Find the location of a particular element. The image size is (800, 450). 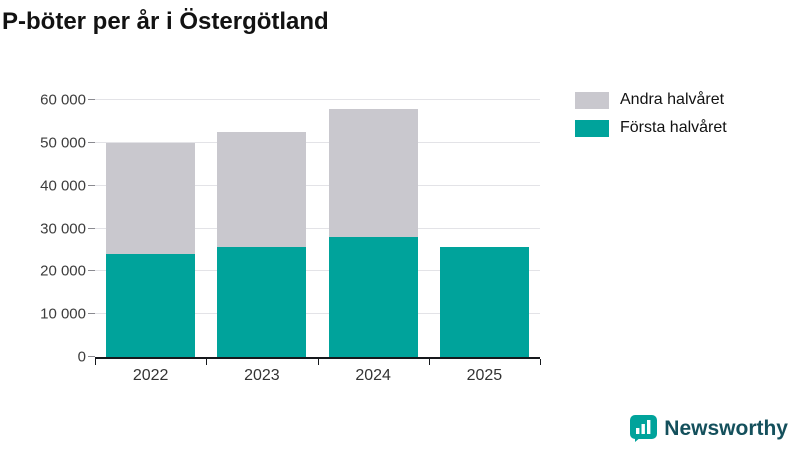

y-tick-label: 40 000 is located at coordinates (63, 186).